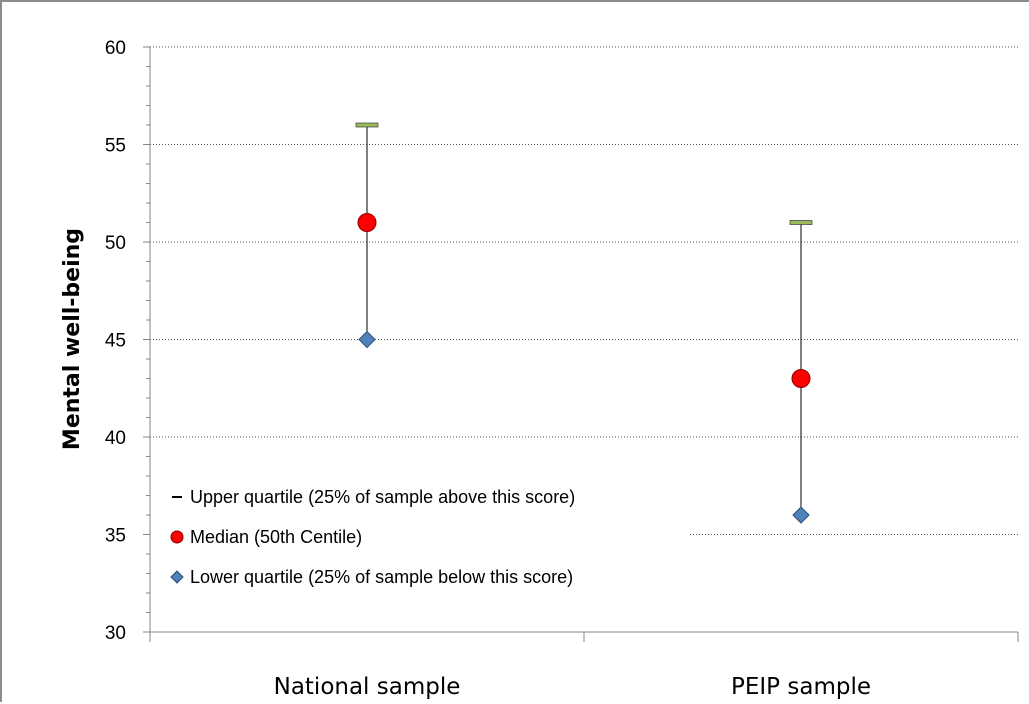  What do you see at coordinates (177, 577) in the screenshot?
I see `legend-lower-quartile-symbol` at bounding box center [177, 577].